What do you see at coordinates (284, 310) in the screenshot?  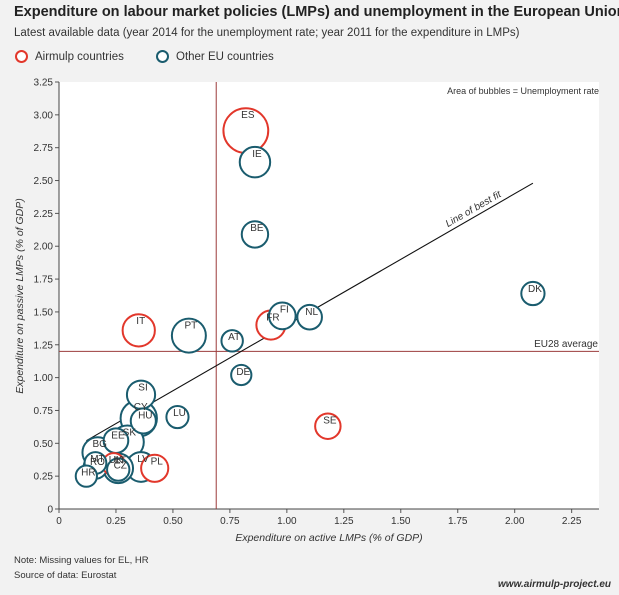 I see `bubble-label-fi: FI` at bounding box center [284, 310].